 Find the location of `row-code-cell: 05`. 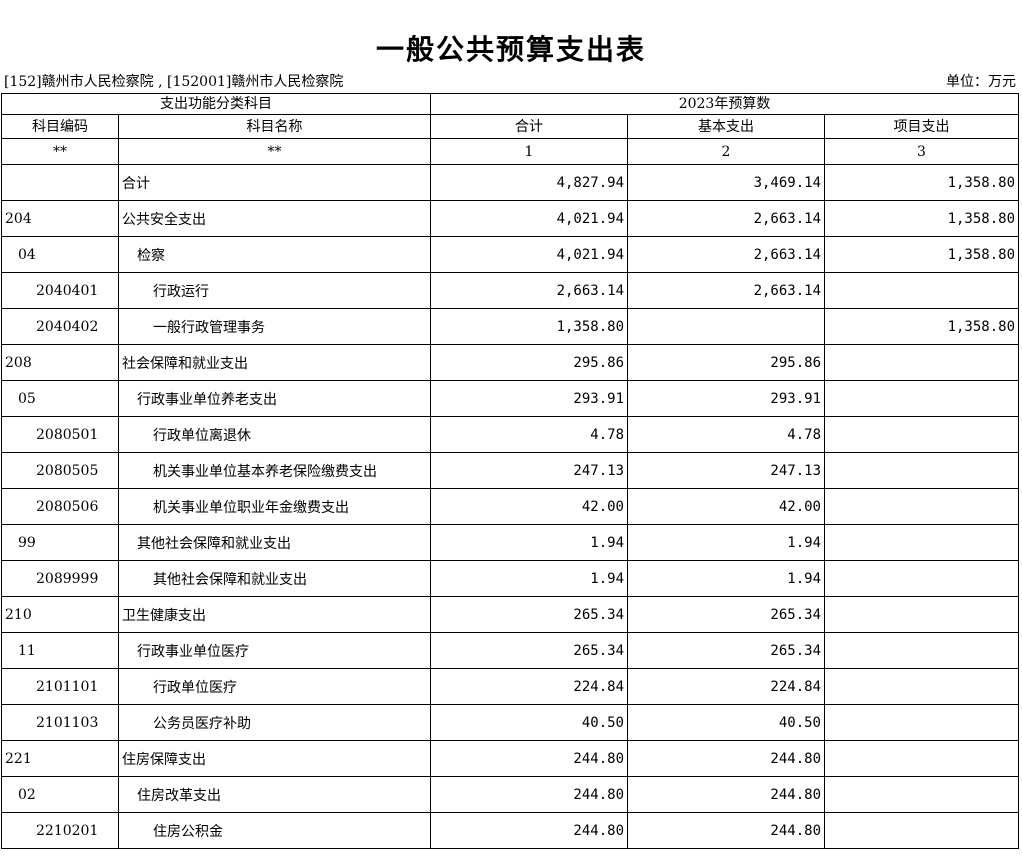

row-code-cell: 05 is located at coordinates (60, 398).